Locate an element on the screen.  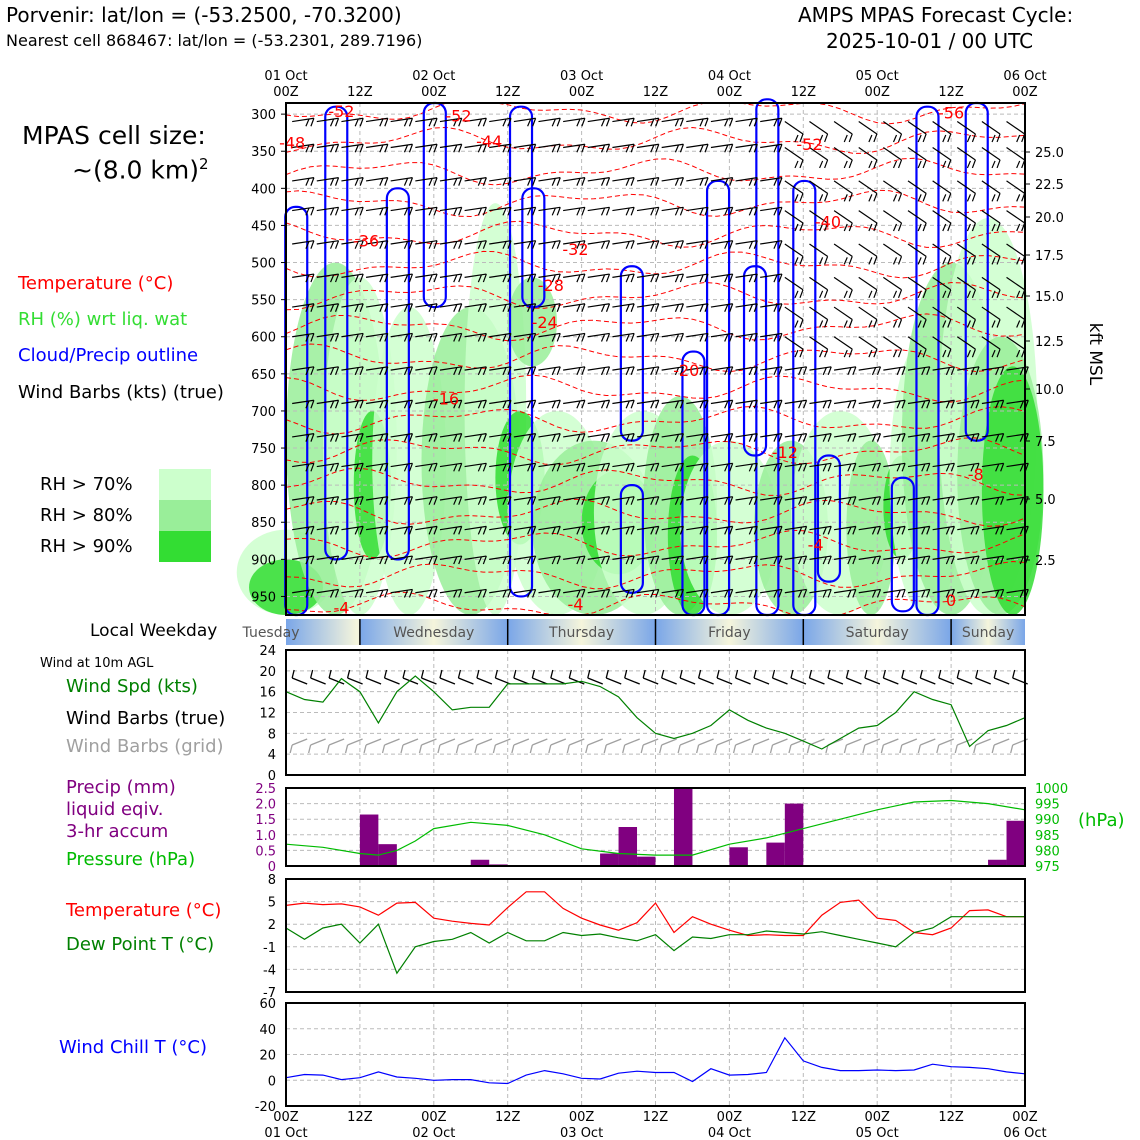
precip-bar is located at coordinates (794, 834).